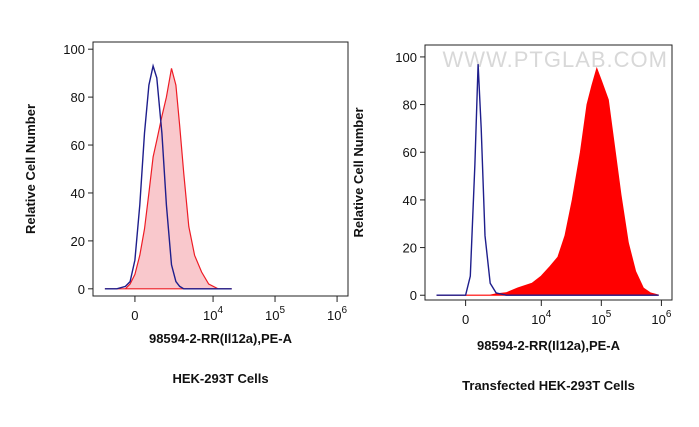 The height and width of the screenshot is (427, 699). Describe the element at coordinates (548, 385) in the screenshot. I see `chart-caption: Transfected HEK-293T Cells` at that location.